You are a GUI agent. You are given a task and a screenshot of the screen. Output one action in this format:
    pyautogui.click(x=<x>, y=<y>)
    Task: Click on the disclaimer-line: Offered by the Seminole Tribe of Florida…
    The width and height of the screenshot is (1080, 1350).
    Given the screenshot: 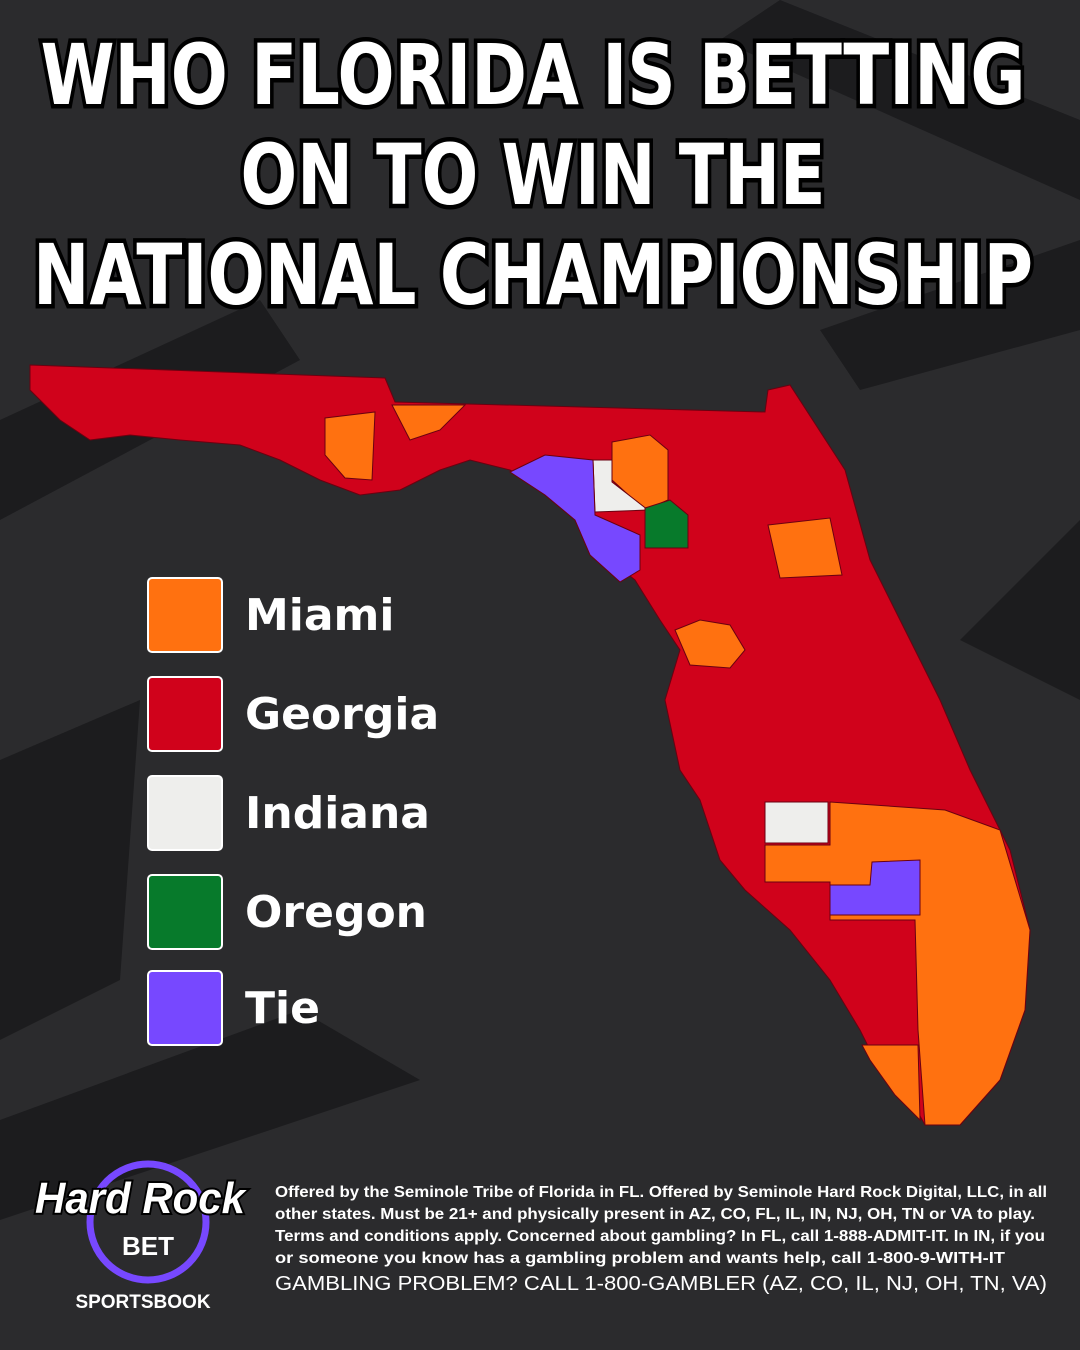 What is the action you would take?
    pyautogui.click(x=661, y=1192)
    